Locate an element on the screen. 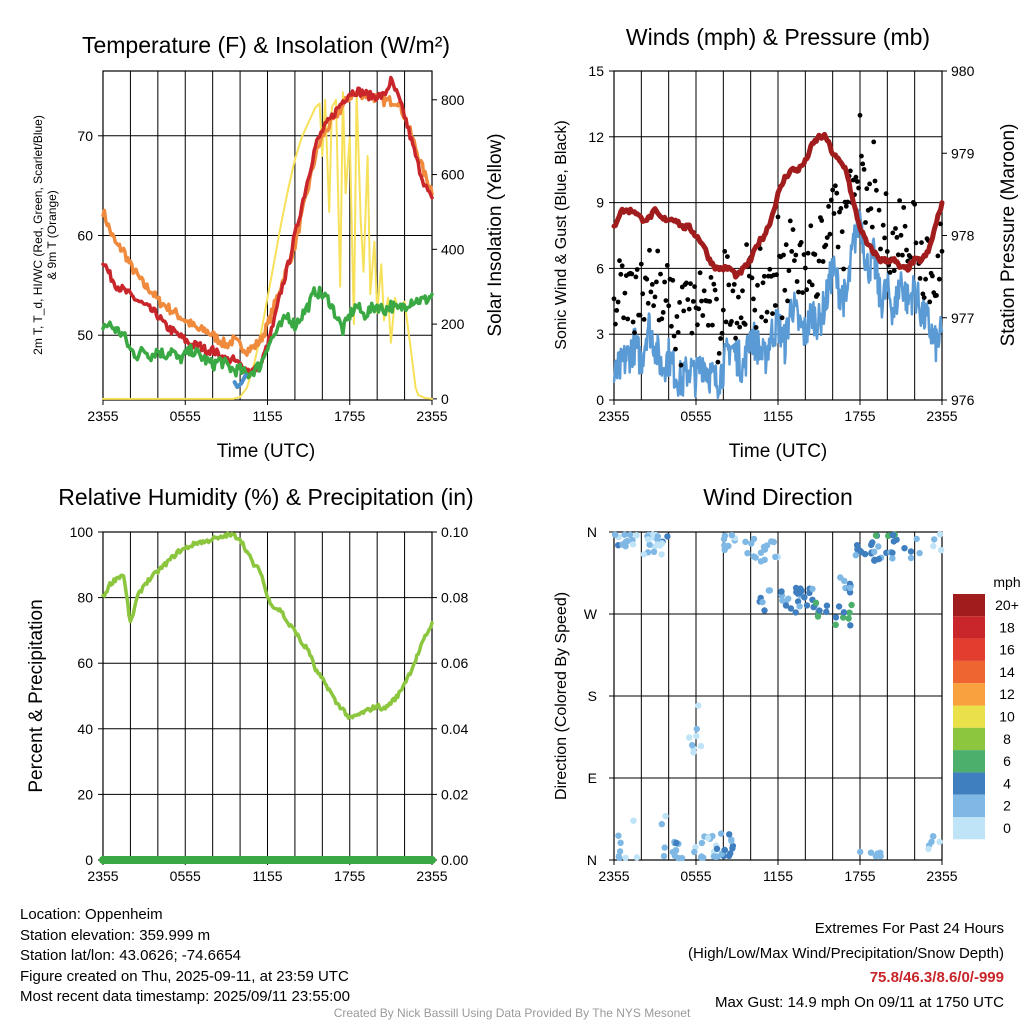 The width and height of the screenshot is (1024, 1024). winds-xtick-label: 1155 is located at coordinates (778, 416).